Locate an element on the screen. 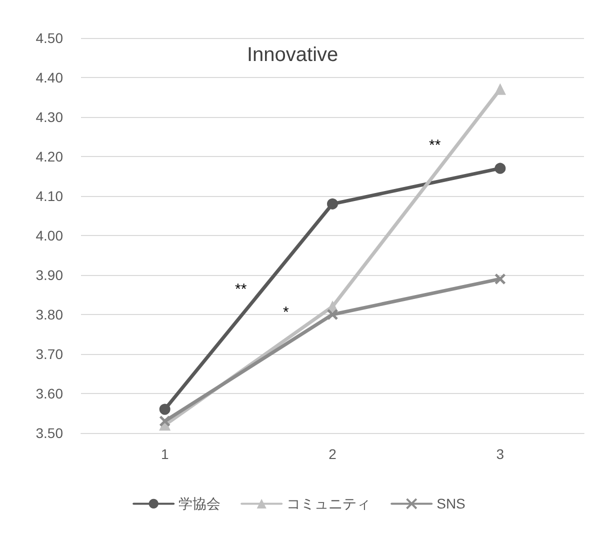 The height and width of the screenshot is (534, 598). annotation: * is located at coordinates (286, 312).